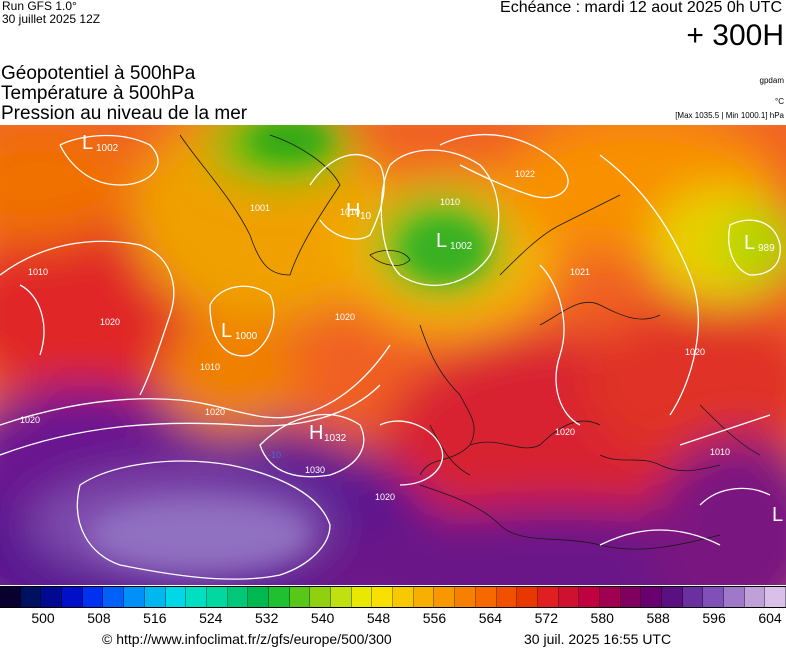 The height and width of the screenshot is (648, 786). What do you see at coordinates (155, 618) in the screenshot?
I see `colorbar-tick-label: 516` at bounding box center [155, 618].